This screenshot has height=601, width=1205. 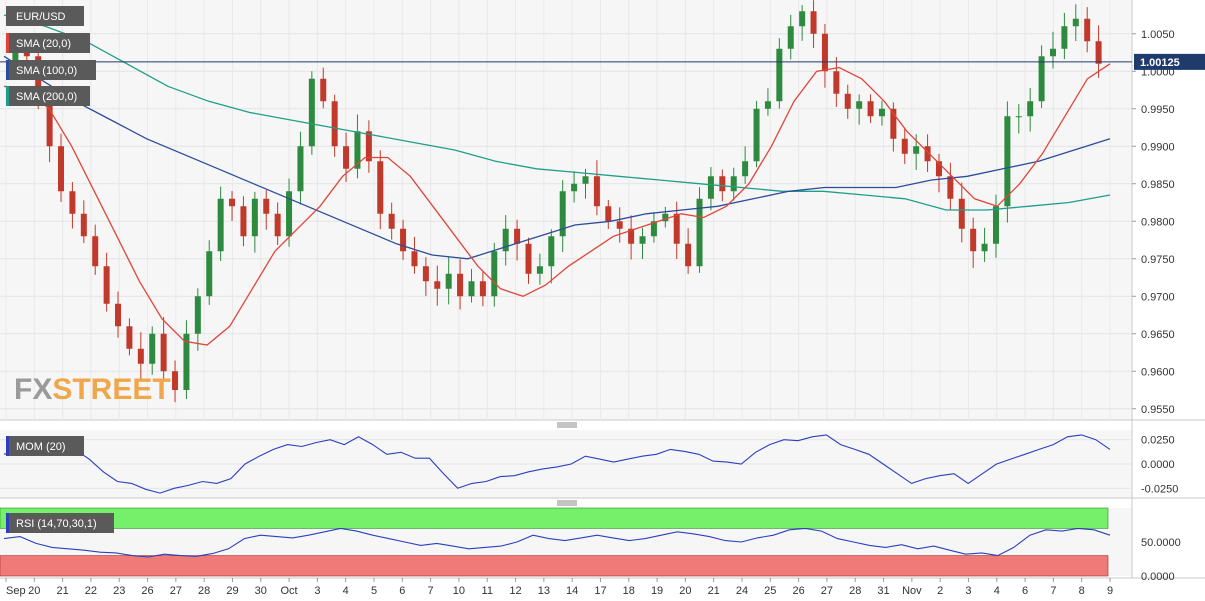 I want to click on x-tick-label: 10, so click(x=459, y=591).